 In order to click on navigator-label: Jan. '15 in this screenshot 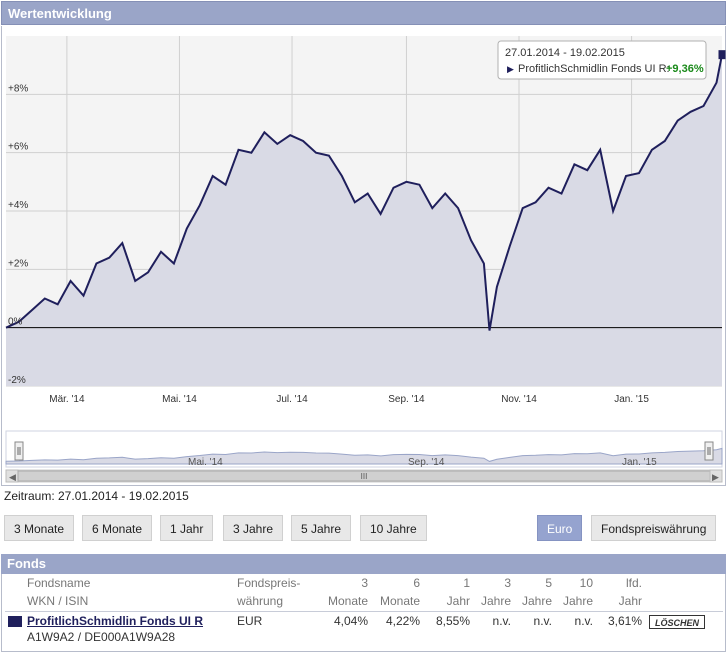, I will do `click(639, 462)`.